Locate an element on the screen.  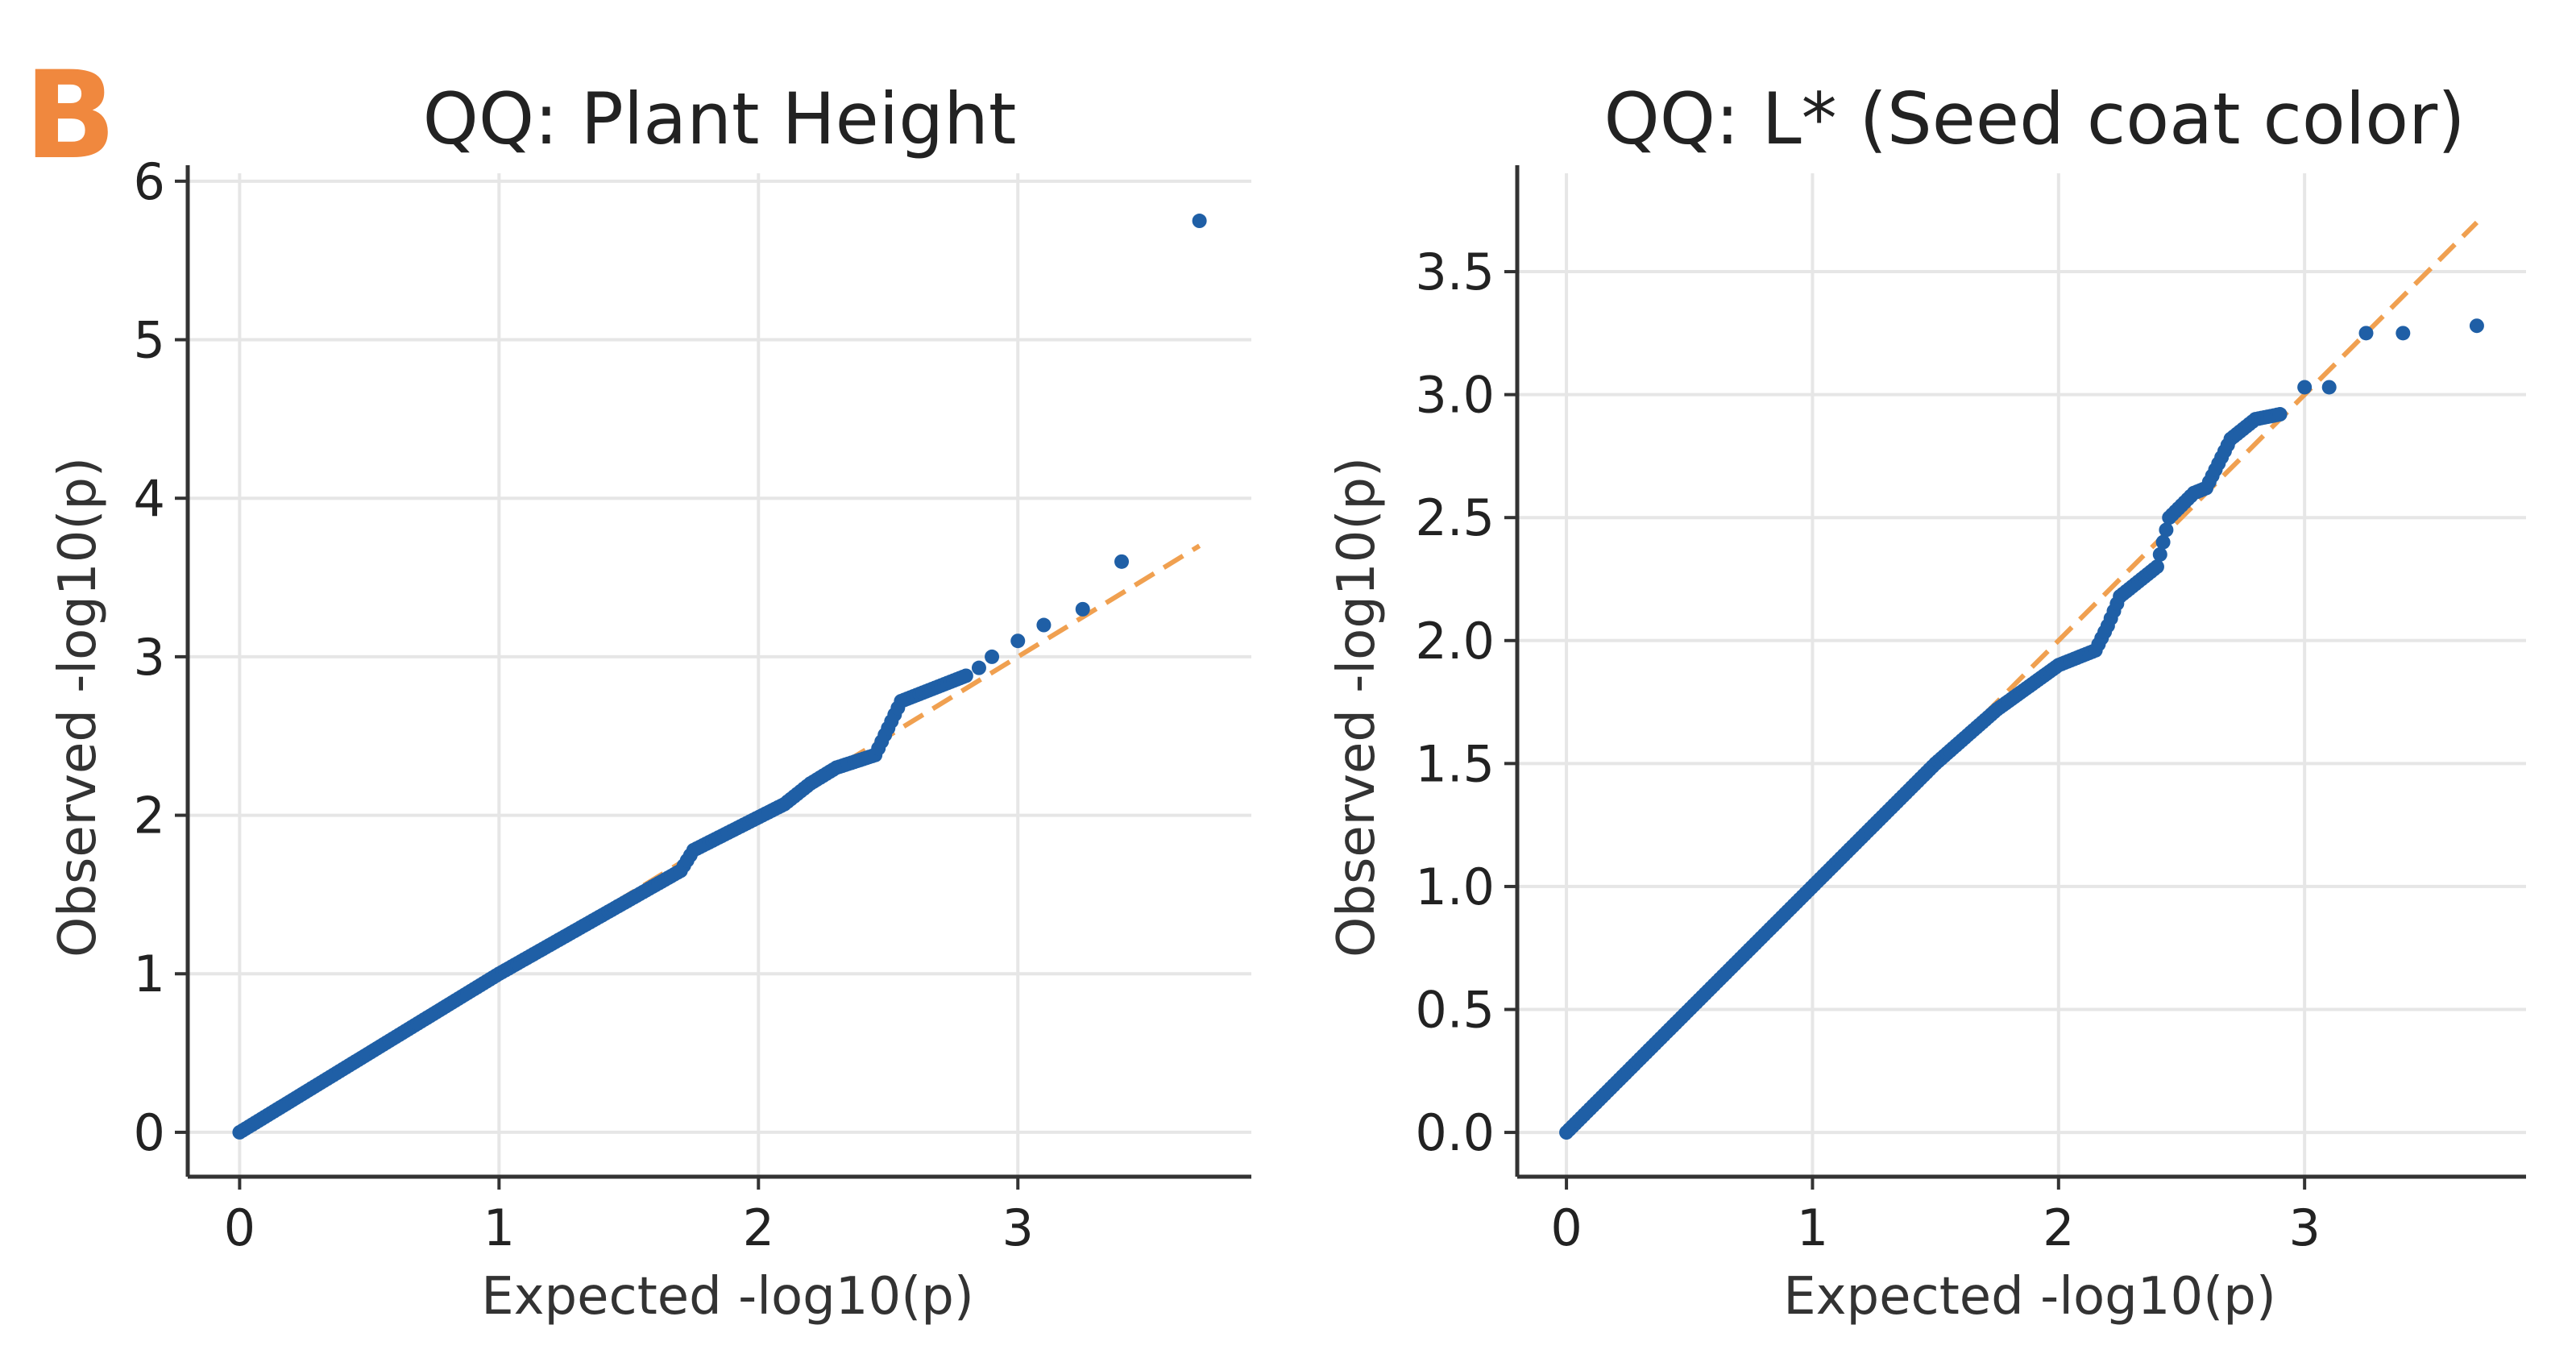
y-tick-label: 1.0 is located at coordinates (1455, 887).